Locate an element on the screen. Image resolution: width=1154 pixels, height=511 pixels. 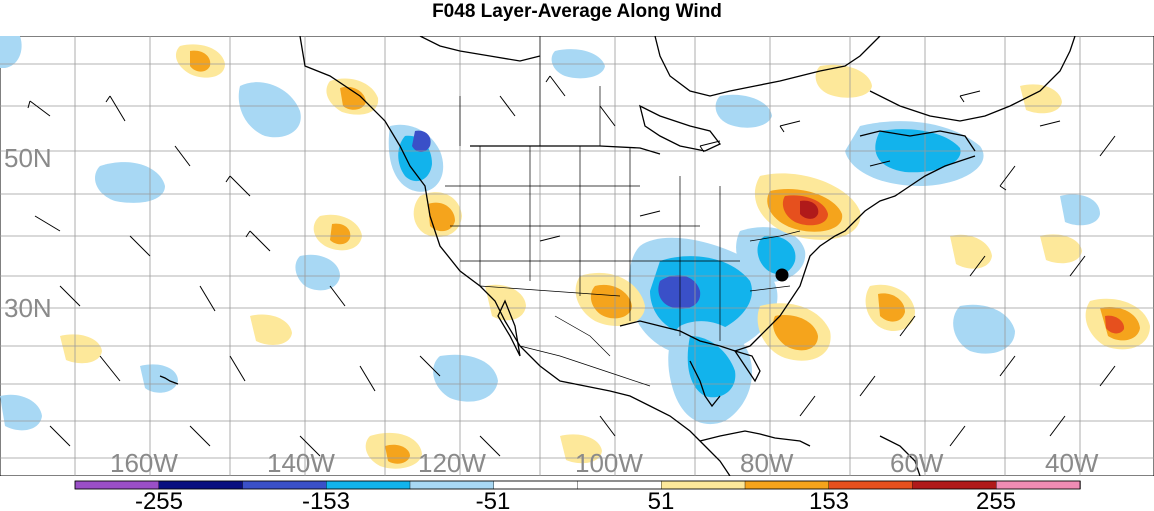
colorbar-label-51: 51 is located at coordinates (661, 499).